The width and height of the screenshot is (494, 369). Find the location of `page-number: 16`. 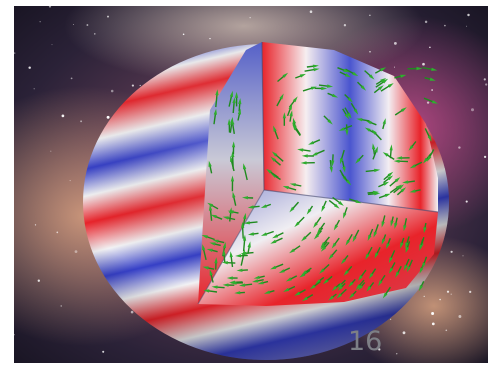

page-number: 16 is located at coordinates (365, 341).